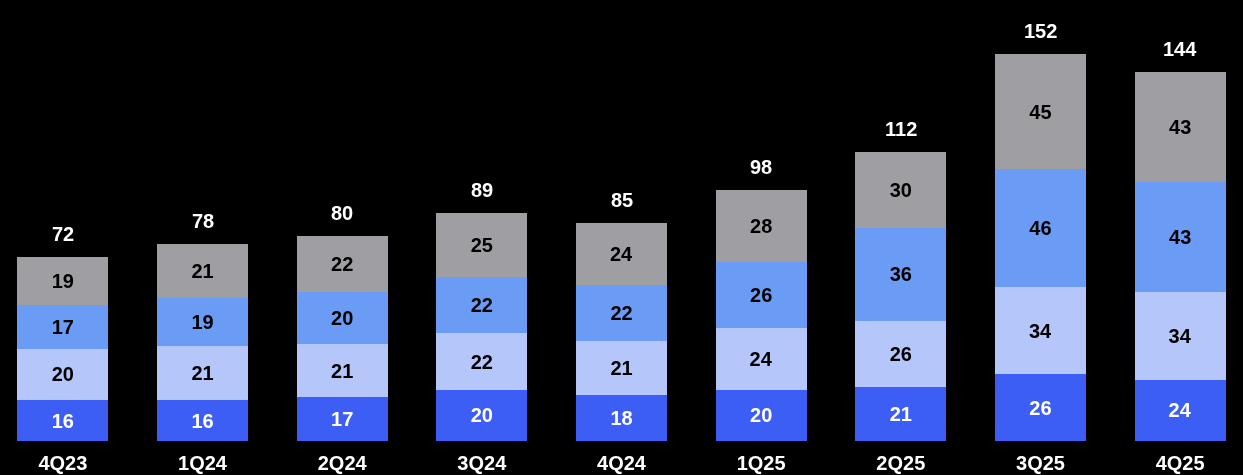 Image resolution: width=1243 pixels, height=475 pixels. I want to click on x-tick-label: 4Q24, so click(622, 463).